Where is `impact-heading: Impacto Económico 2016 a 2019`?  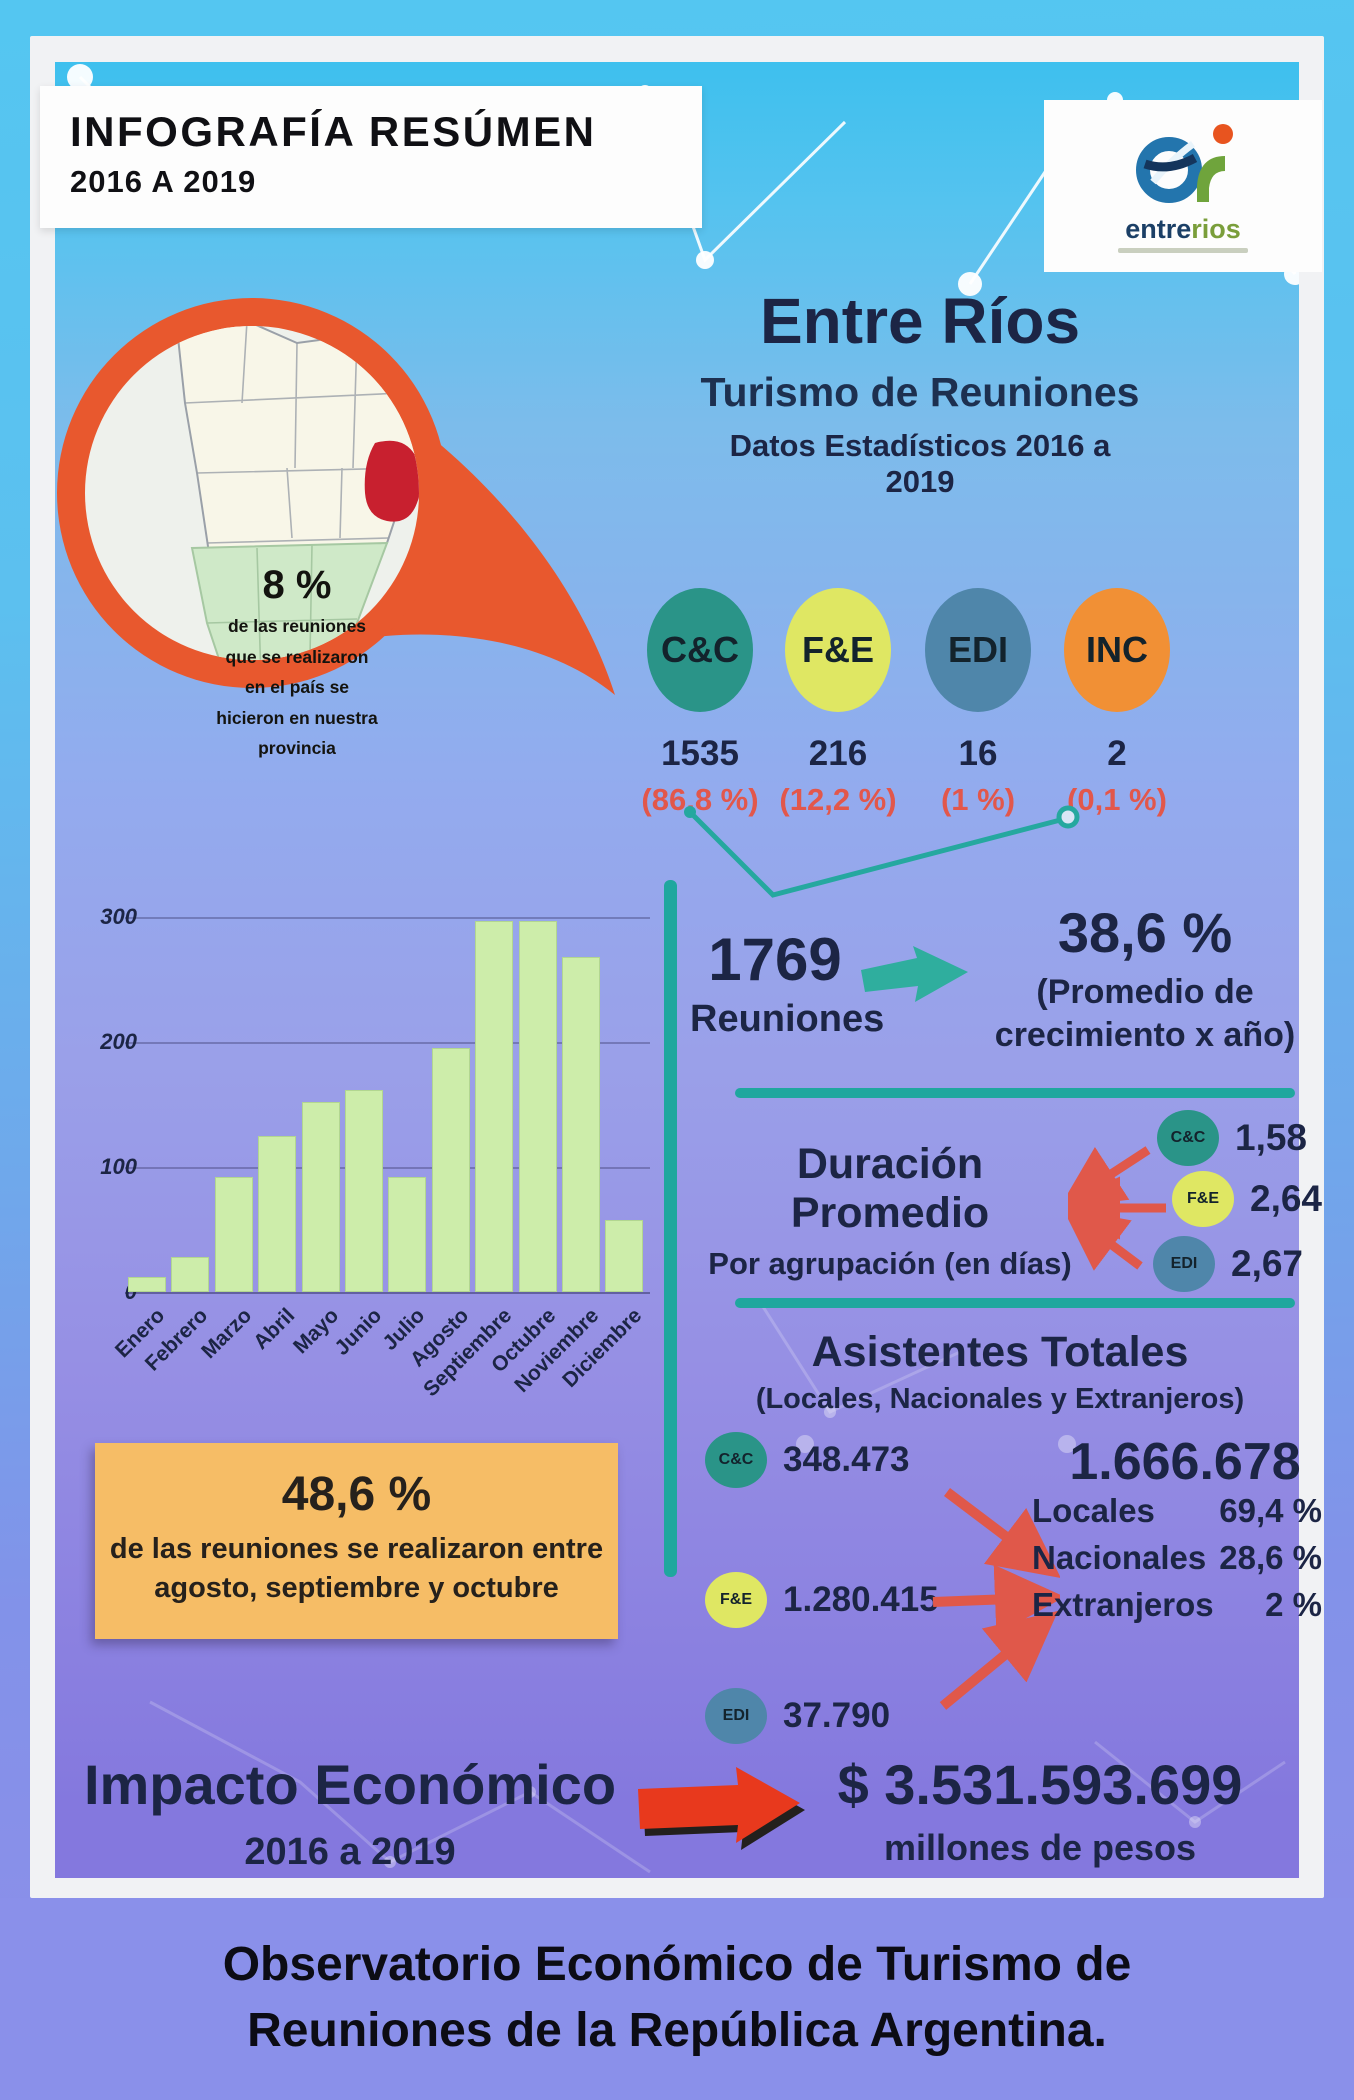
impact-heading: Impacto Económico 2016 a 2019 is located at coordinates (350, 1813).